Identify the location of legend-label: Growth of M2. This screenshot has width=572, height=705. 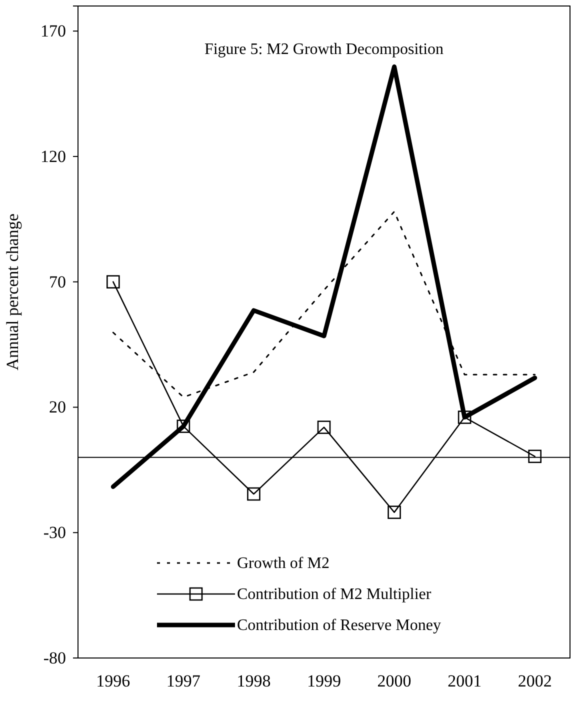
(283, 563).